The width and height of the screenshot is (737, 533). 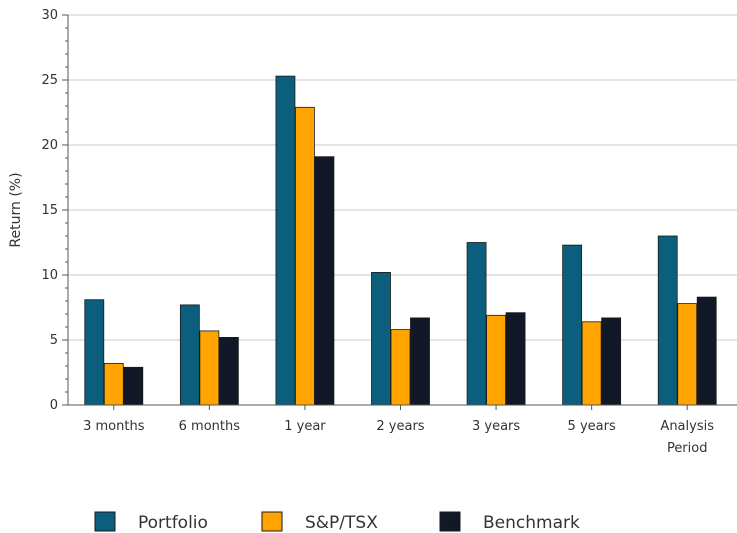 I want to click on y-tick-label: 10, so click(x=49, y=275).